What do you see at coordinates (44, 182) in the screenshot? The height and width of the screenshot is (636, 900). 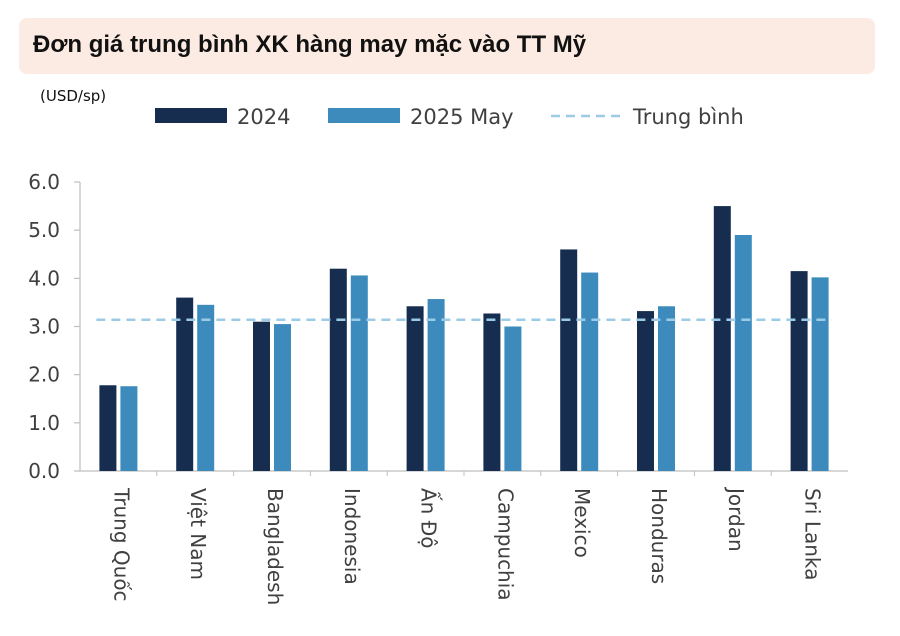 I see `y-tick-label: 6.0` at bounding box center [44, 182].